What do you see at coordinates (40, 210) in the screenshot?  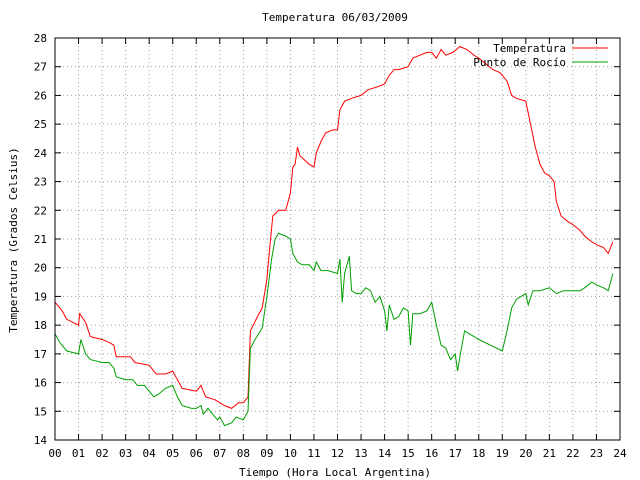 I see `y-tick-label: 22` at bounding box center [40, 210].